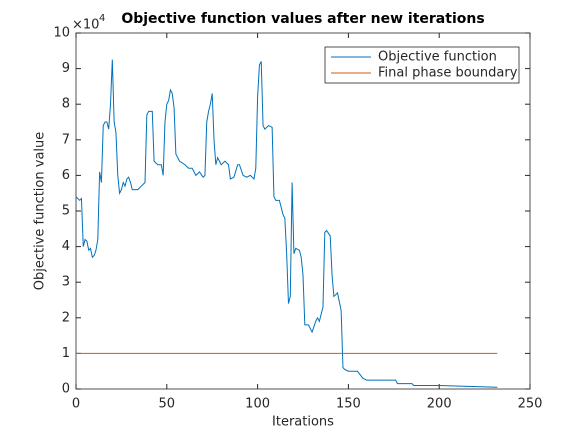 Image resolution: width=583 pixels, height=437 pixels. What do you see at coordinates (66, 246) in the screenshot?
I see `y-tick-label: 4` at bounding box center [66, 246].